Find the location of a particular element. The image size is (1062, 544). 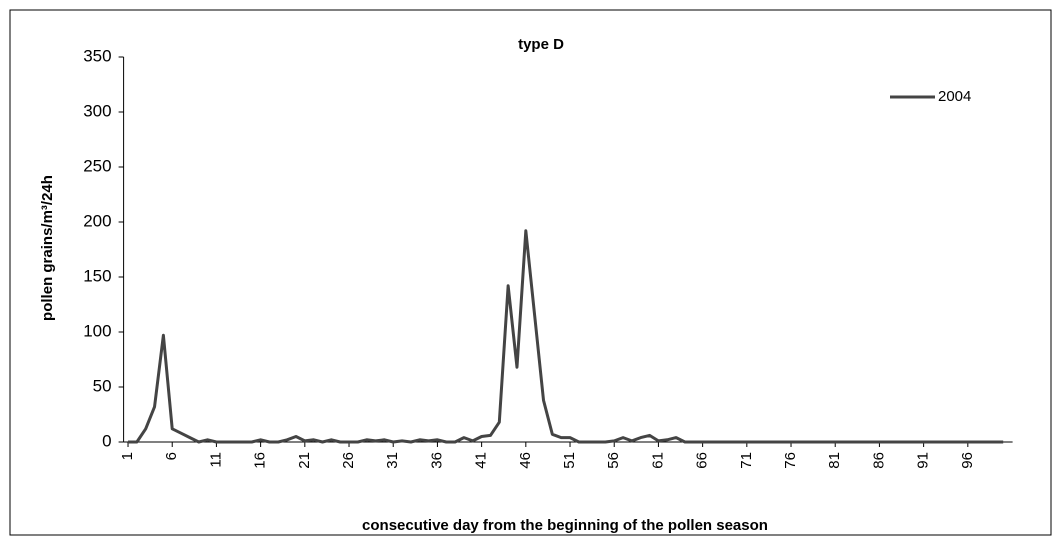

x-tick-label: 56 is located at coordinates (613, 460).